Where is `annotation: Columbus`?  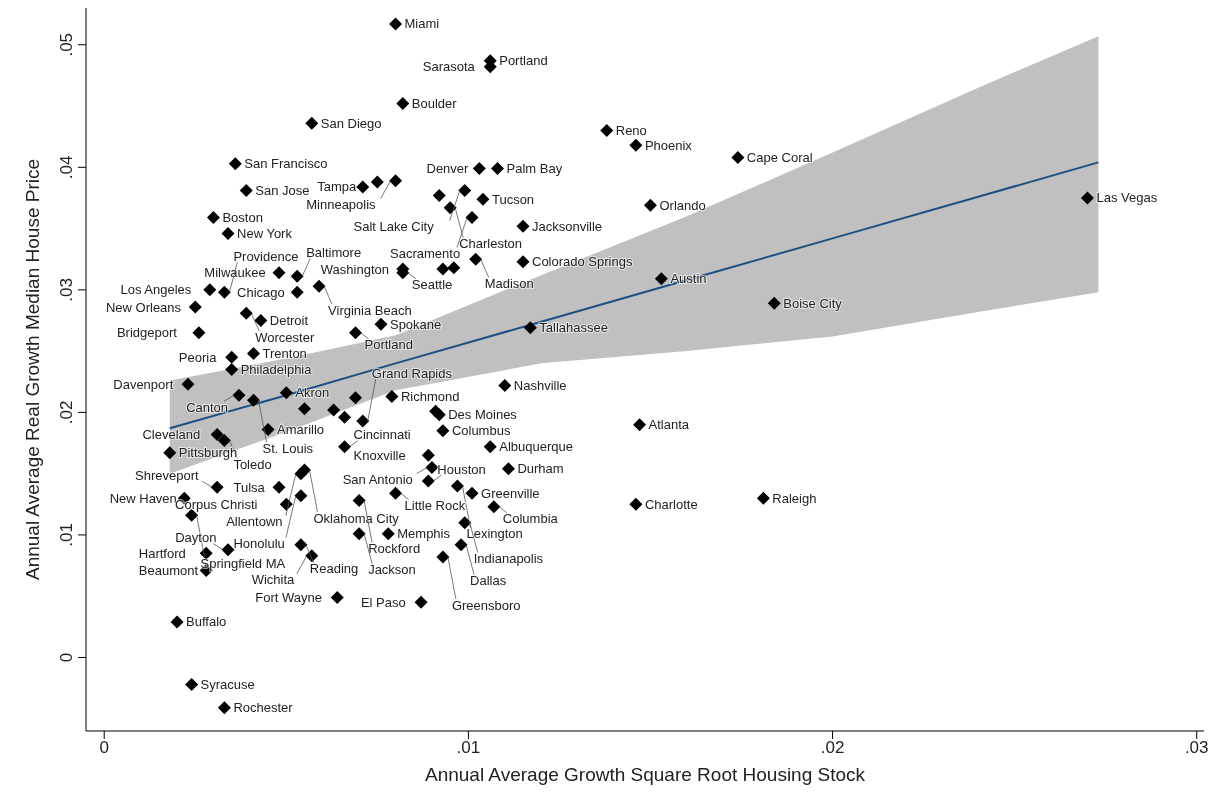
annotation: Columbus is located at coordinates (481, 431).